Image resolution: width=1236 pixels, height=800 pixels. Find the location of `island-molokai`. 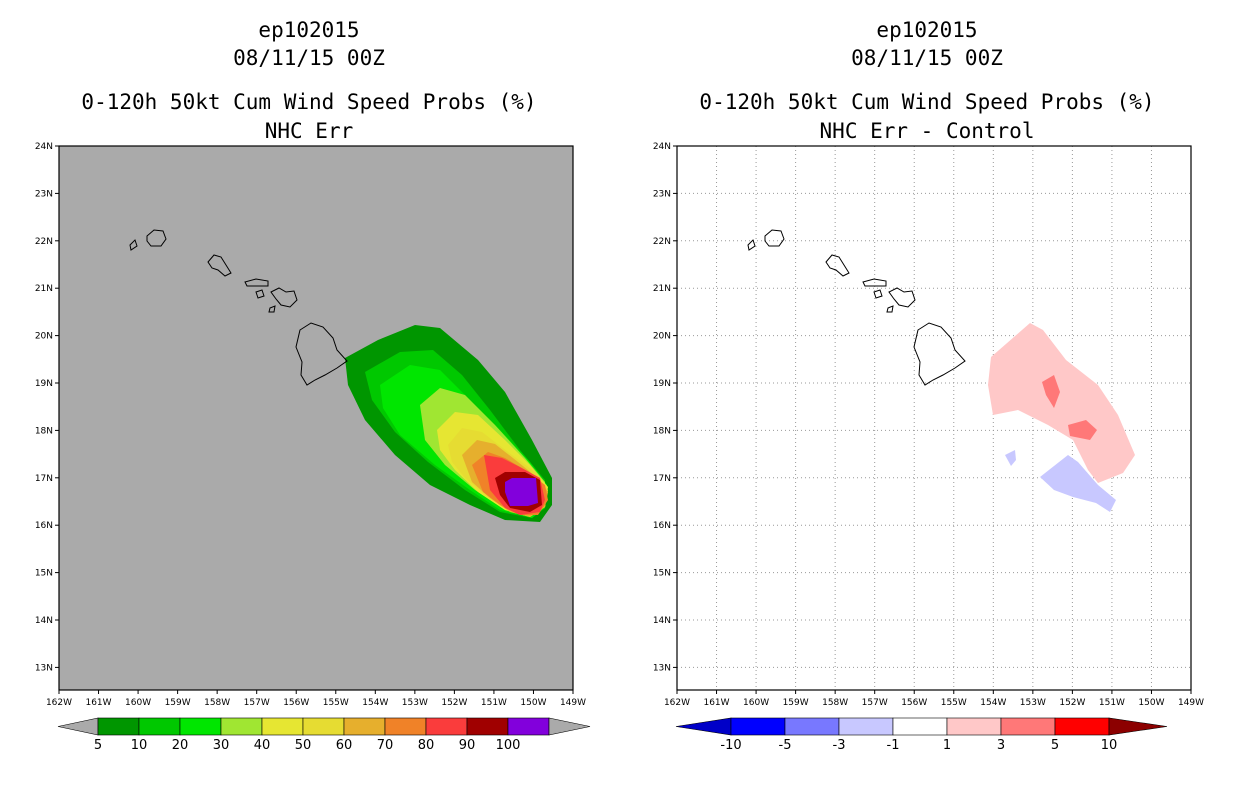

island-molokai is located at coordinates (256, 282).